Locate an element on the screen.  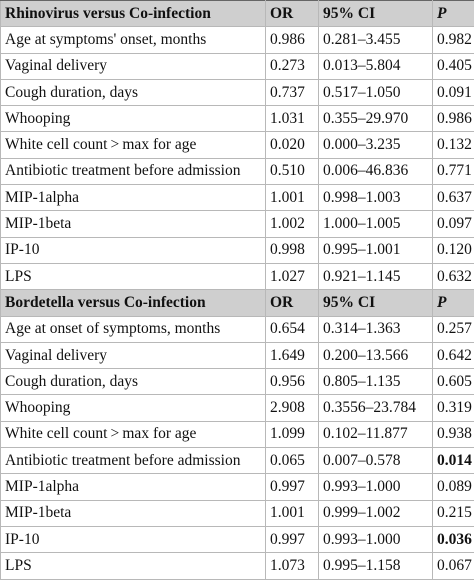
cell: 0.637 is located at coordinates (453, 198).